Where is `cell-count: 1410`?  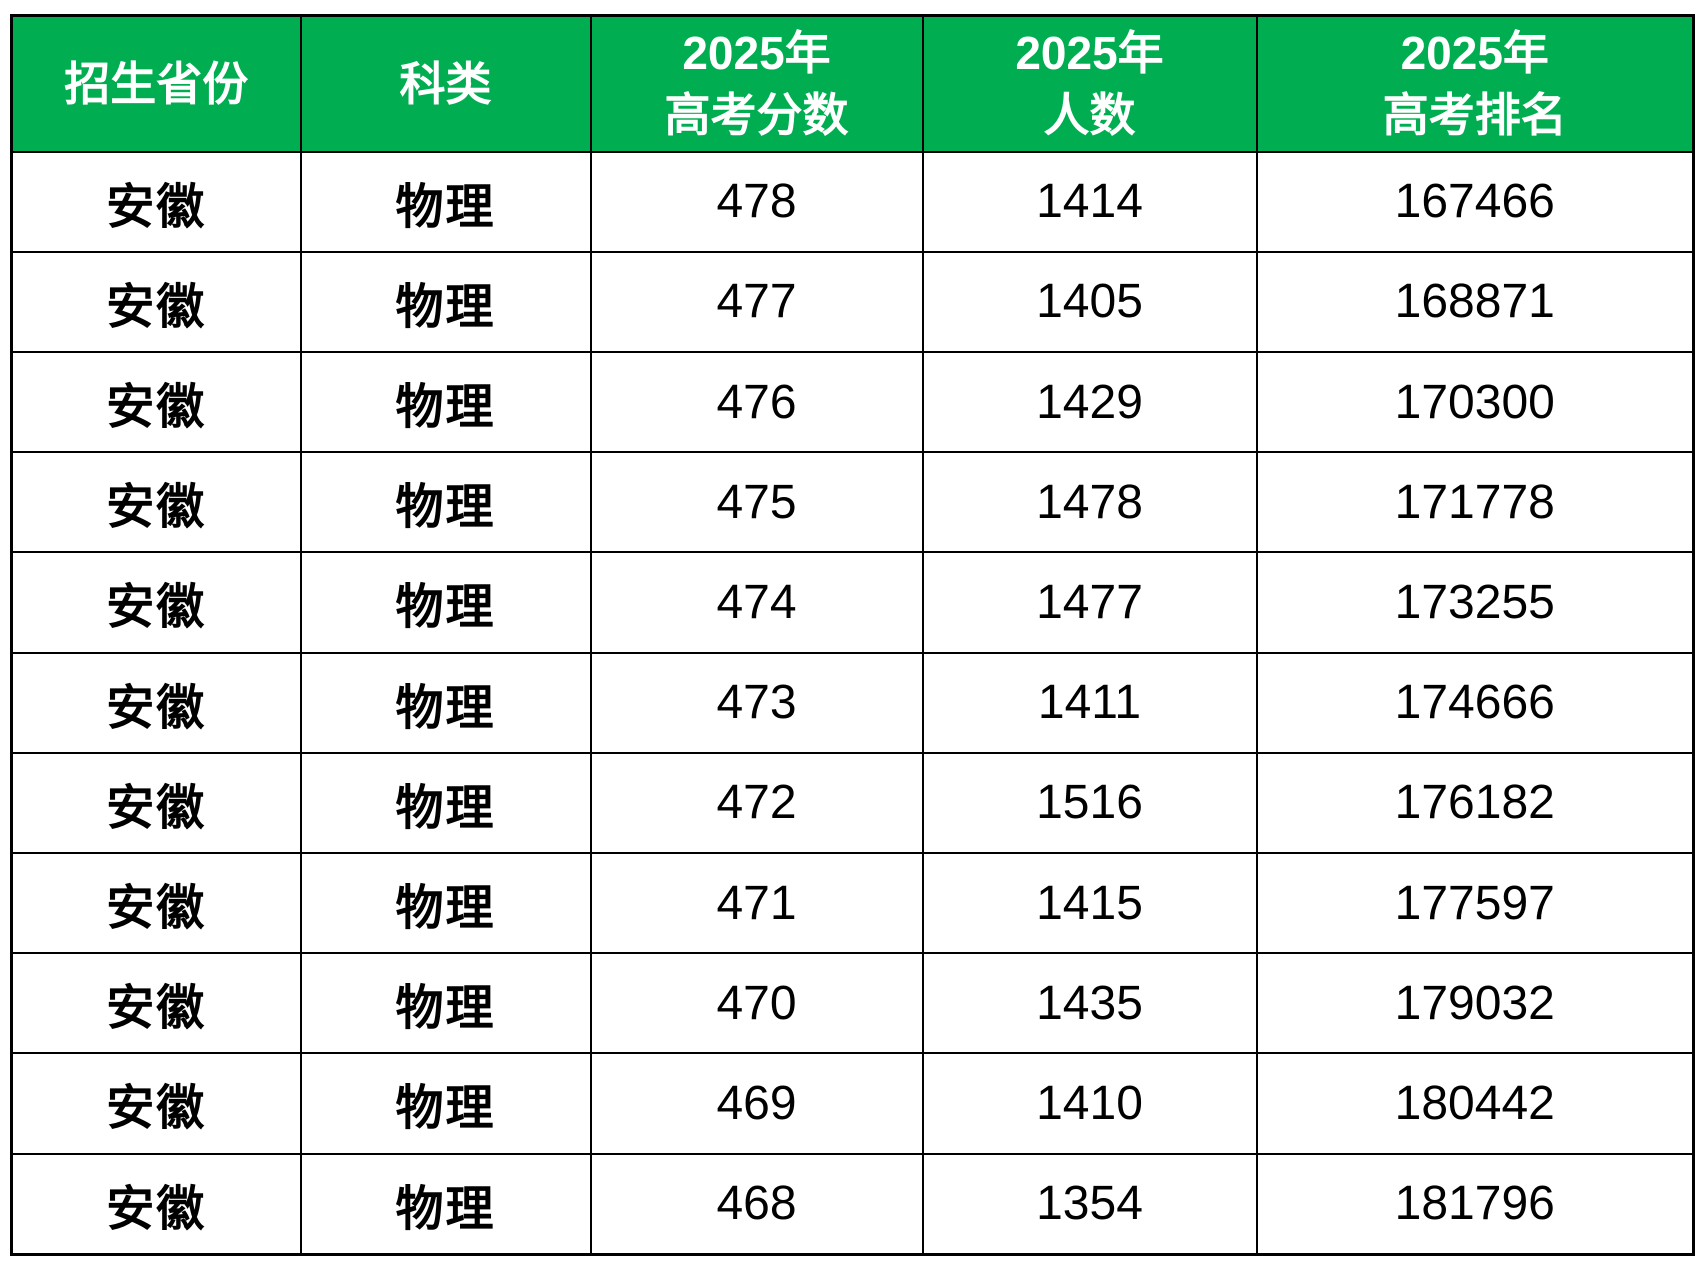
cell-count: 1410 is located at coordinates (1089, 1103).